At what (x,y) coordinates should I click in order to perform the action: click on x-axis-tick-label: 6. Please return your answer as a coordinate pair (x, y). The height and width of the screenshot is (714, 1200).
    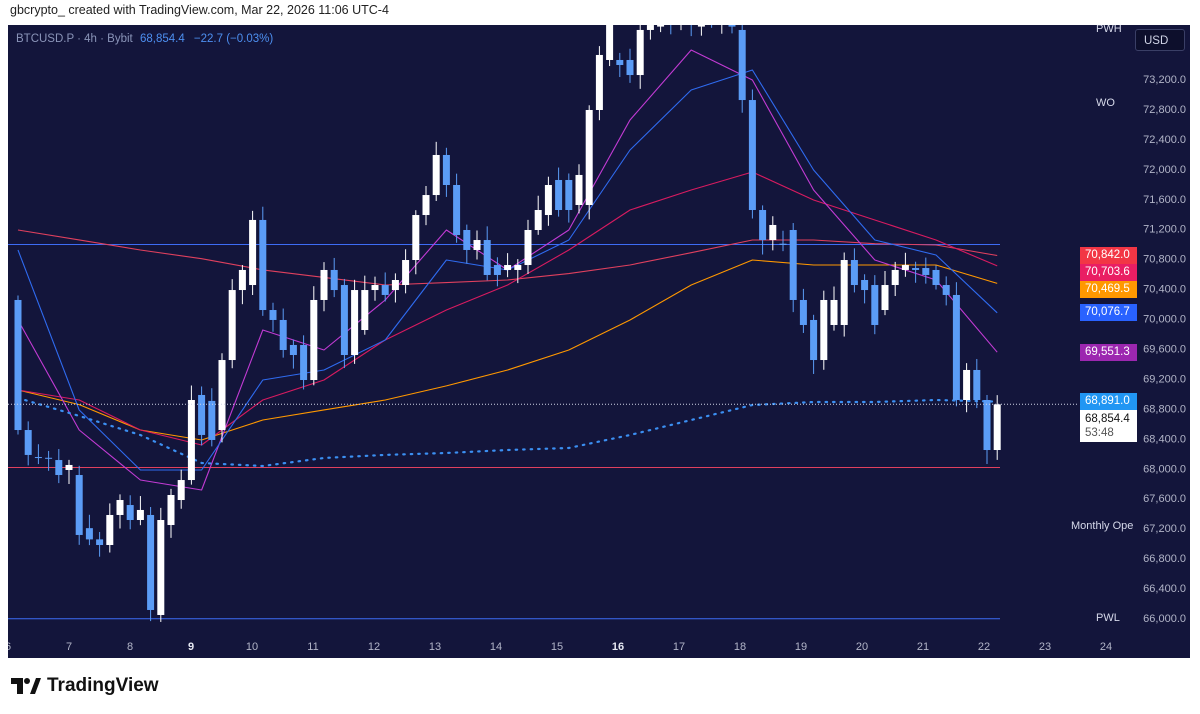
    Looking at the image, I should click on (9, 647).